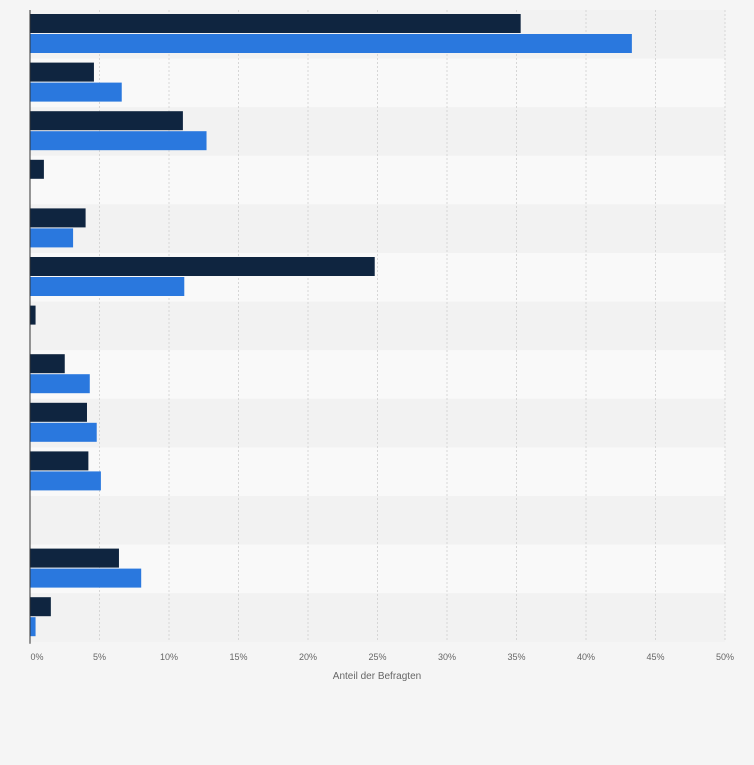  What do you see at coordinates (586, 657) in the screenshot?
I see `x-tick-label: 40%` at bounding box center [586, 657].